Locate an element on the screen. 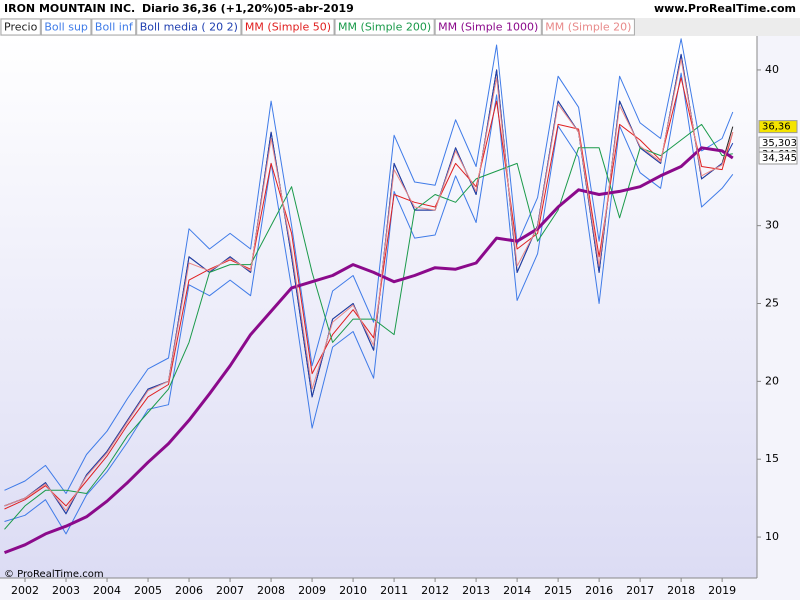 This screenshot has width=800, height=604. x-tick-label: 2007 is located at coordinates (230, 590).